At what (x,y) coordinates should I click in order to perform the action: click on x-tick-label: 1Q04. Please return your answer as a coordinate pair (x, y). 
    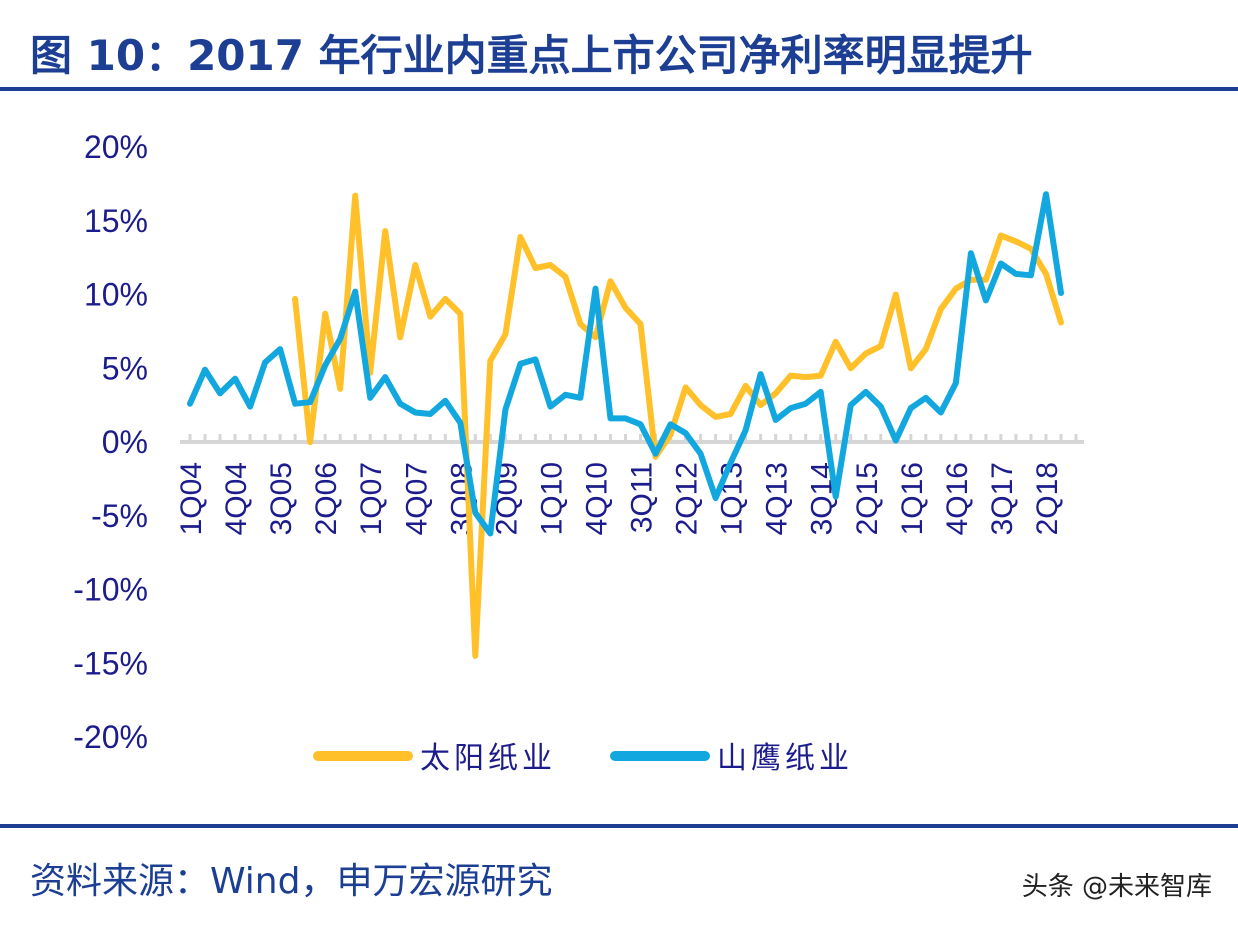
    Looking at the image, I should click on (191, 498).